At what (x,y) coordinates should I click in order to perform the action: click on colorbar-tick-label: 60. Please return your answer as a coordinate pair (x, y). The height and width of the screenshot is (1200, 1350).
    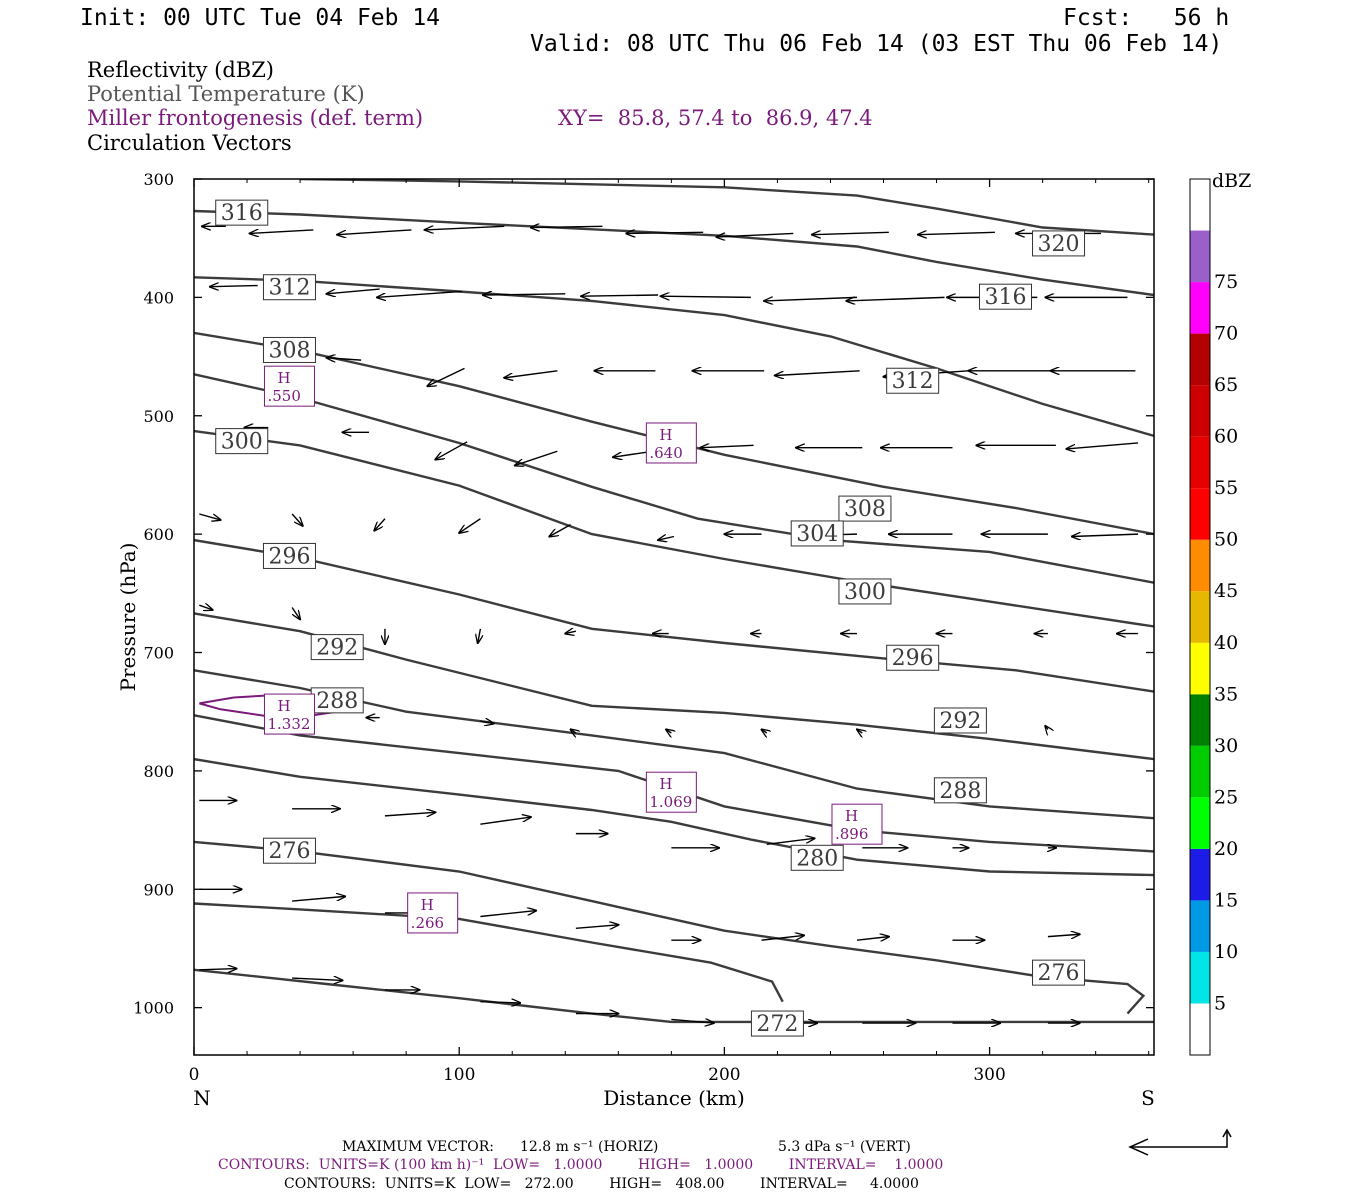
    Looking at the image, I should click on (1226, 437).